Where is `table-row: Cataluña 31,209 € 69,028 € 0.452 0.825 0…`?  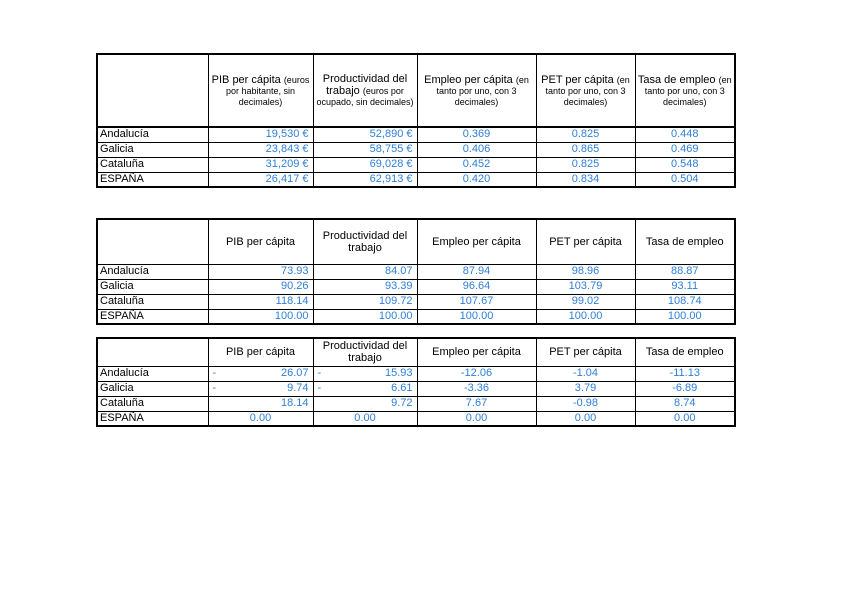
table-row: Cataluña 31,209 € 69,028 € 0.452 0.825 0… is located at coordinates (416, 164).